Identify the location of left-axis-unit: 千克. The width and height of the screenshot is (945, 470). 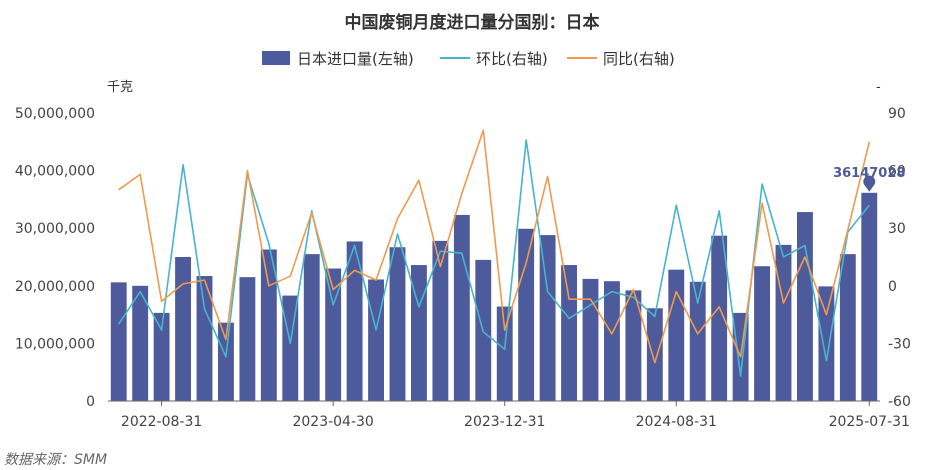
(120, 87).